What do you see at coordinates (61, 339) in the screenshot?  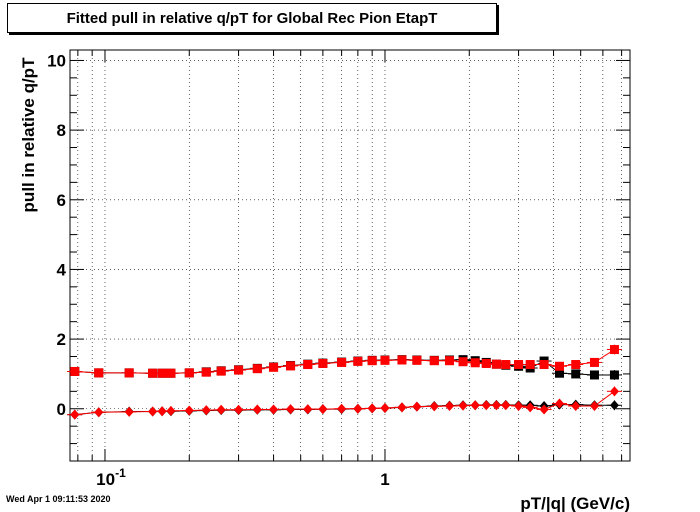 I see `y-tick-label: 2` at bounding box center [61, 339].